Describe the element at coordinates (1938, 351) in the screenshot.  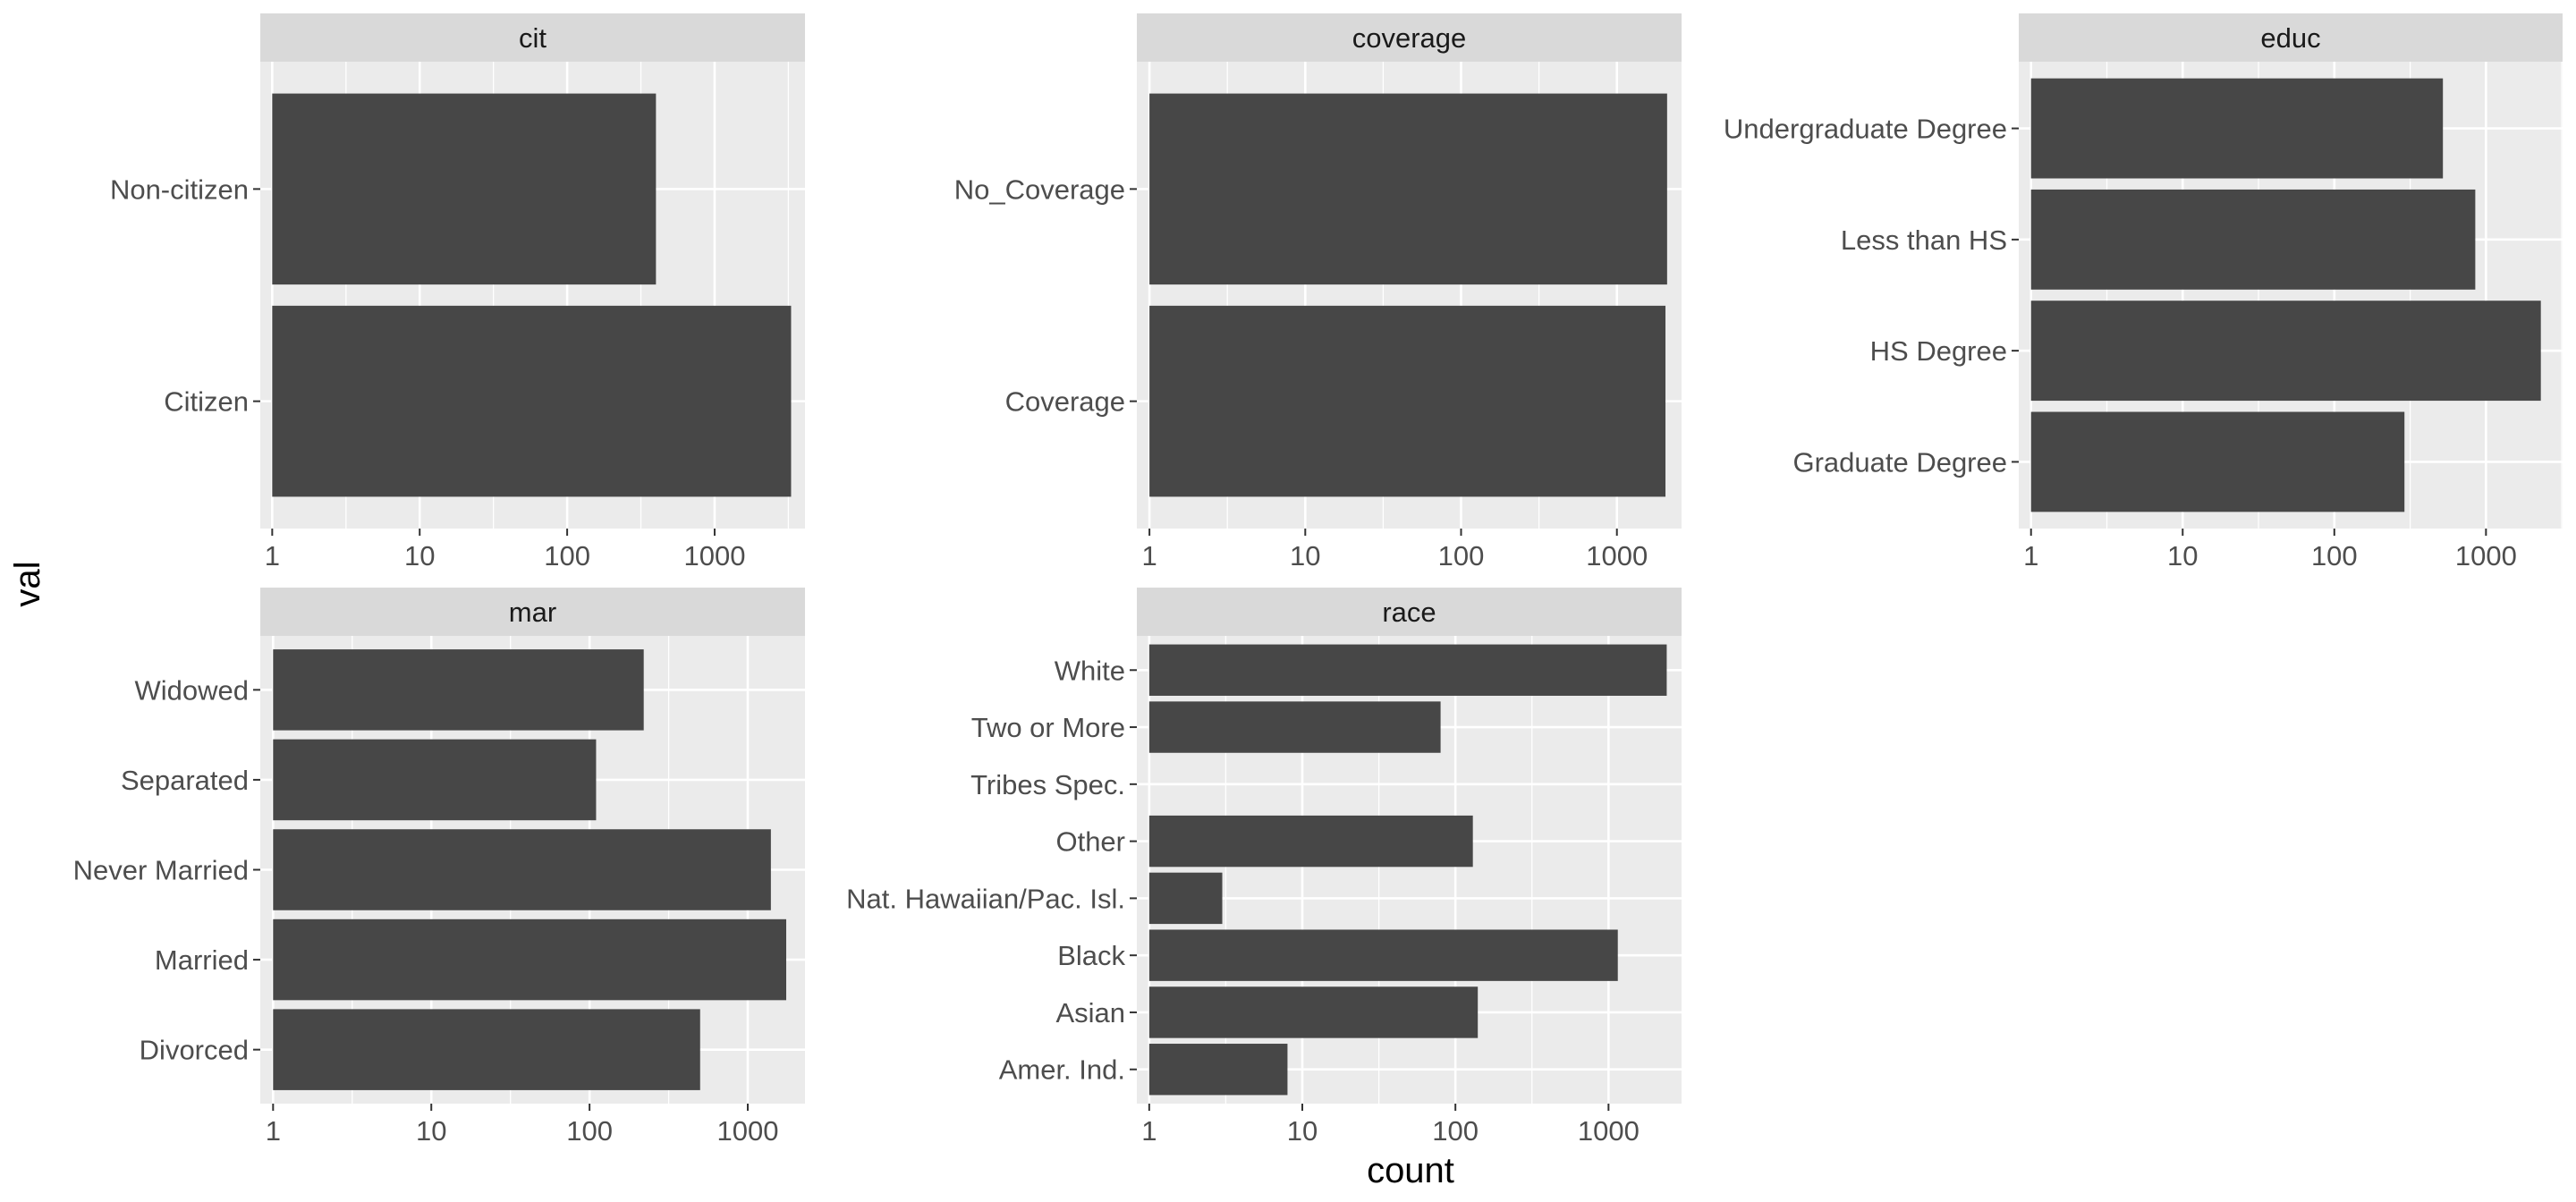
I see `y-tick-label: HS Degree` at that location.